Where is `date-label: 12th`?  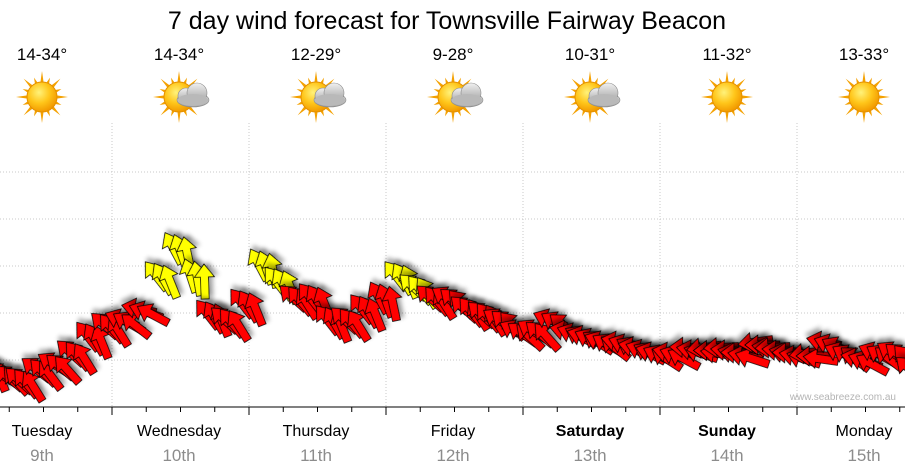 date-label: 12th is located at coordinates (452, 455).